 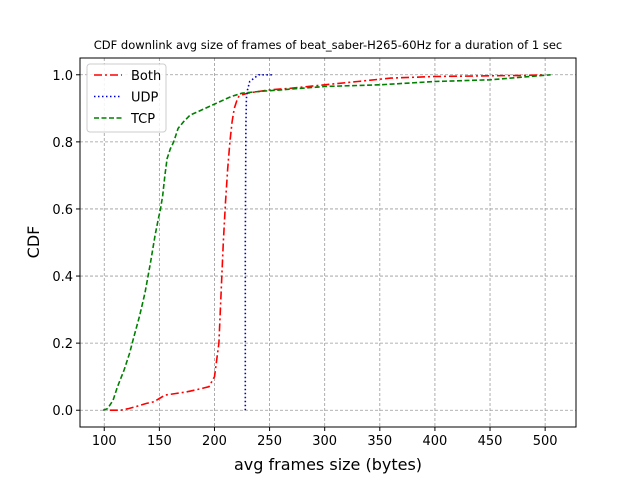 I want to click on legend: Both UDP TCP, so click(x=126, y=98).